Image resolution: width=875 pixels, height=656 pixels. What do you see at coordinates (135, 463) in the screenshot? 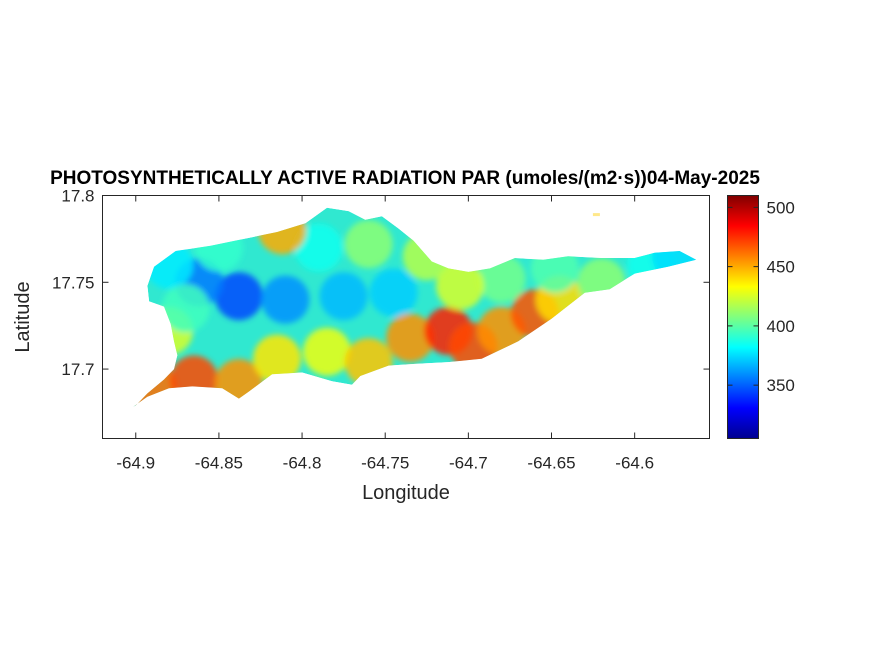
I see `x-tick-label: -64.9` at bounding box center [135, 463].